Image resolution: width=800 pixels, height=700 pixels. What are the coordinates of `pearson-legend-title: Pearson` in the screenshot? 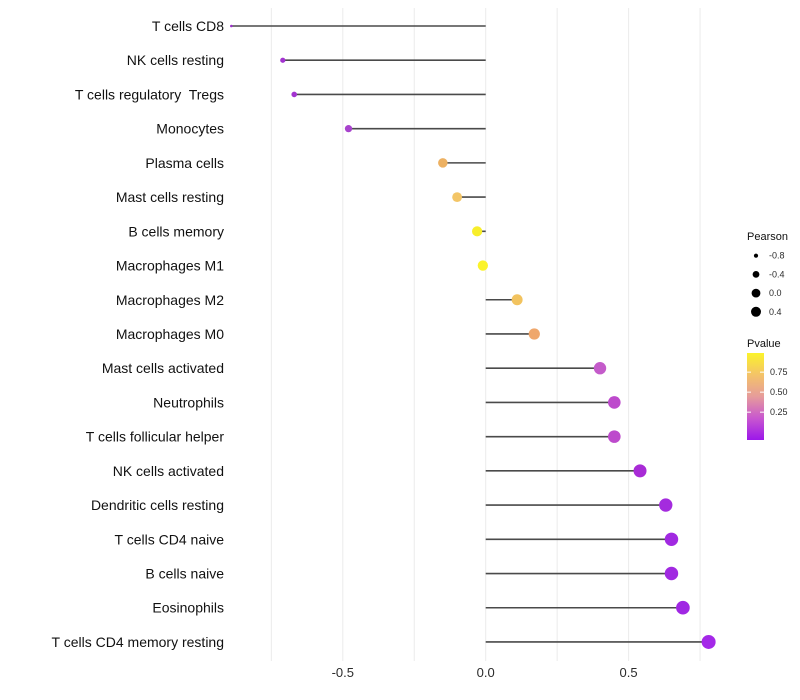 It's located at (767, 237).